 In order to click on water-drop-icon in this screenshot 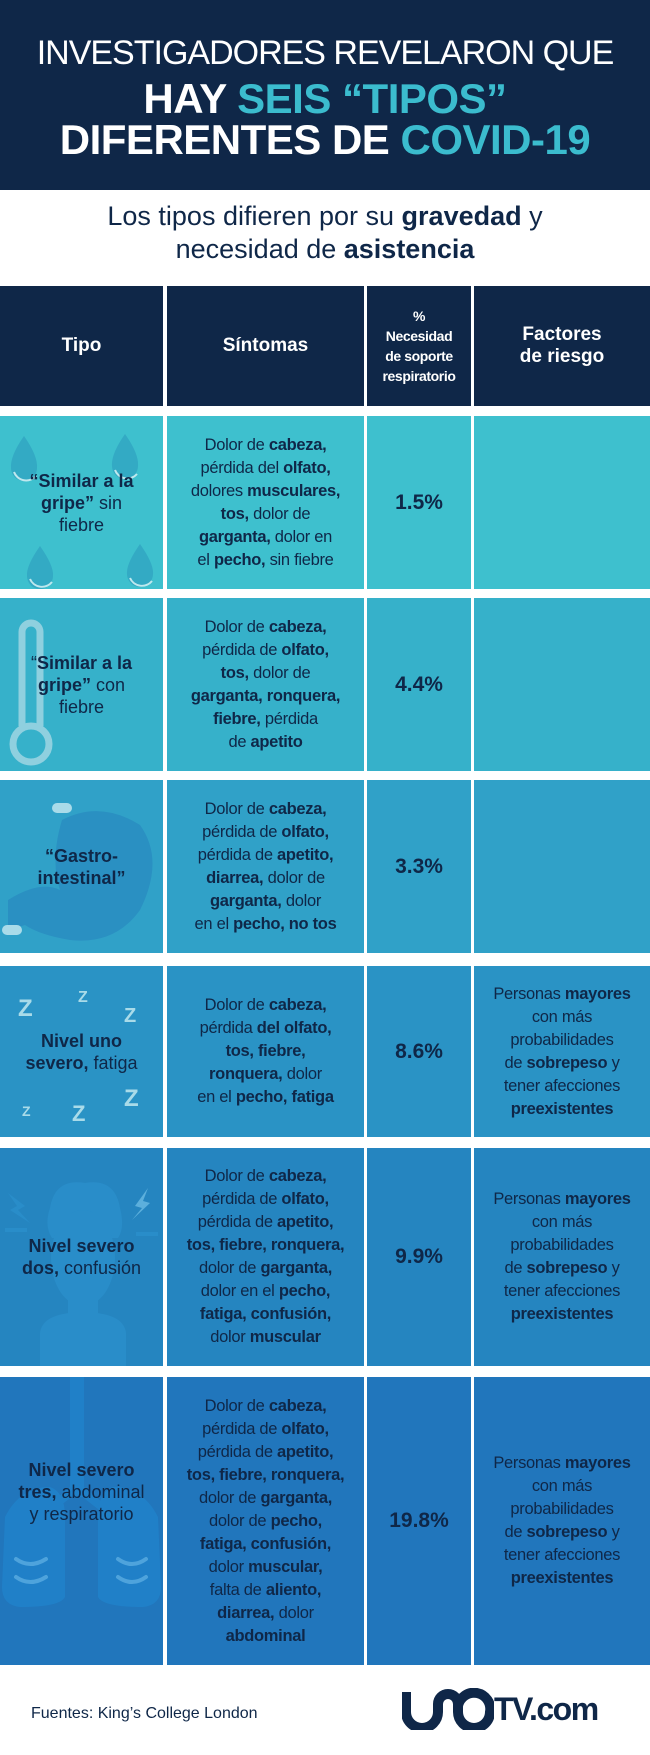, I will do `click(82, 511)`.